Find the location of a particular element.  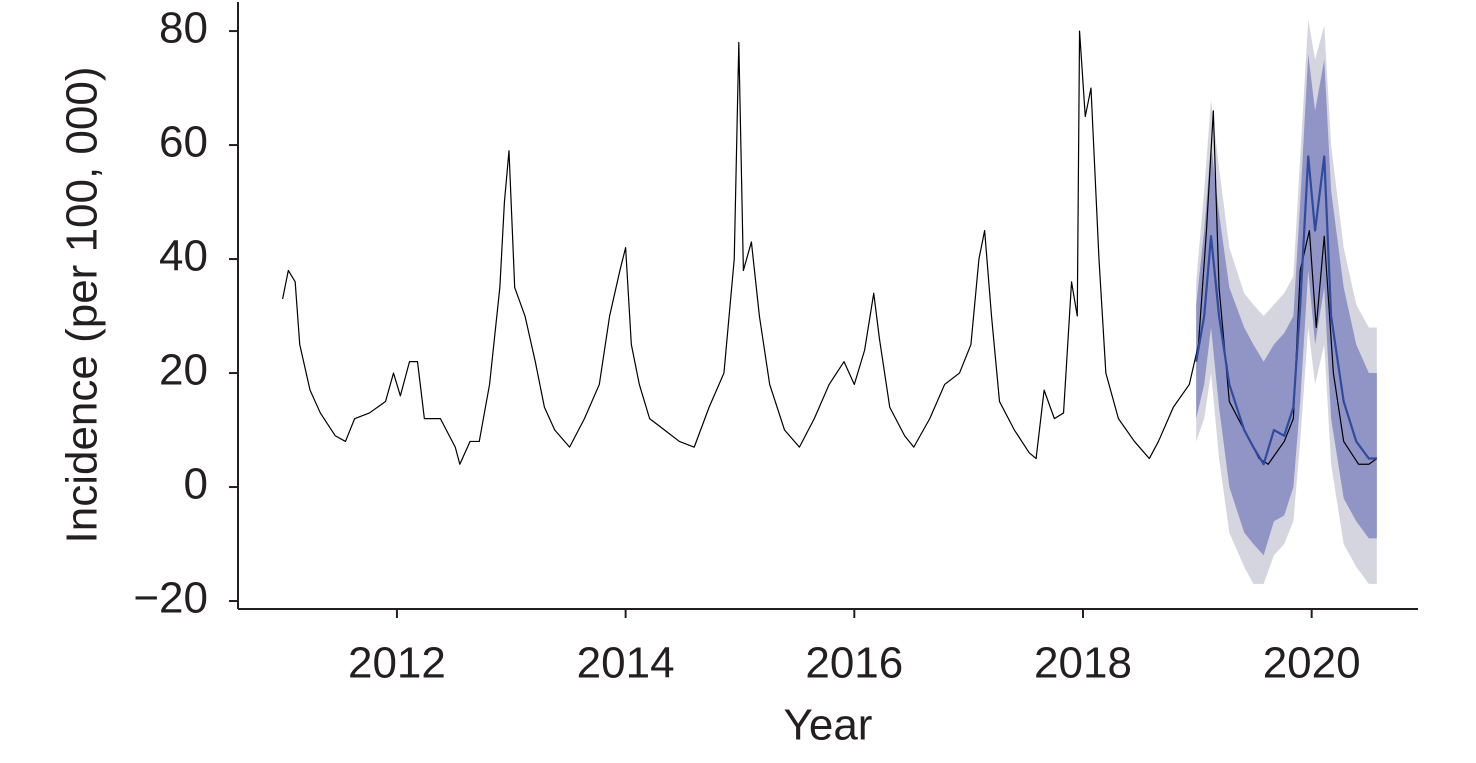

y-tick-label: 40 is located at coordinates (183, 256).